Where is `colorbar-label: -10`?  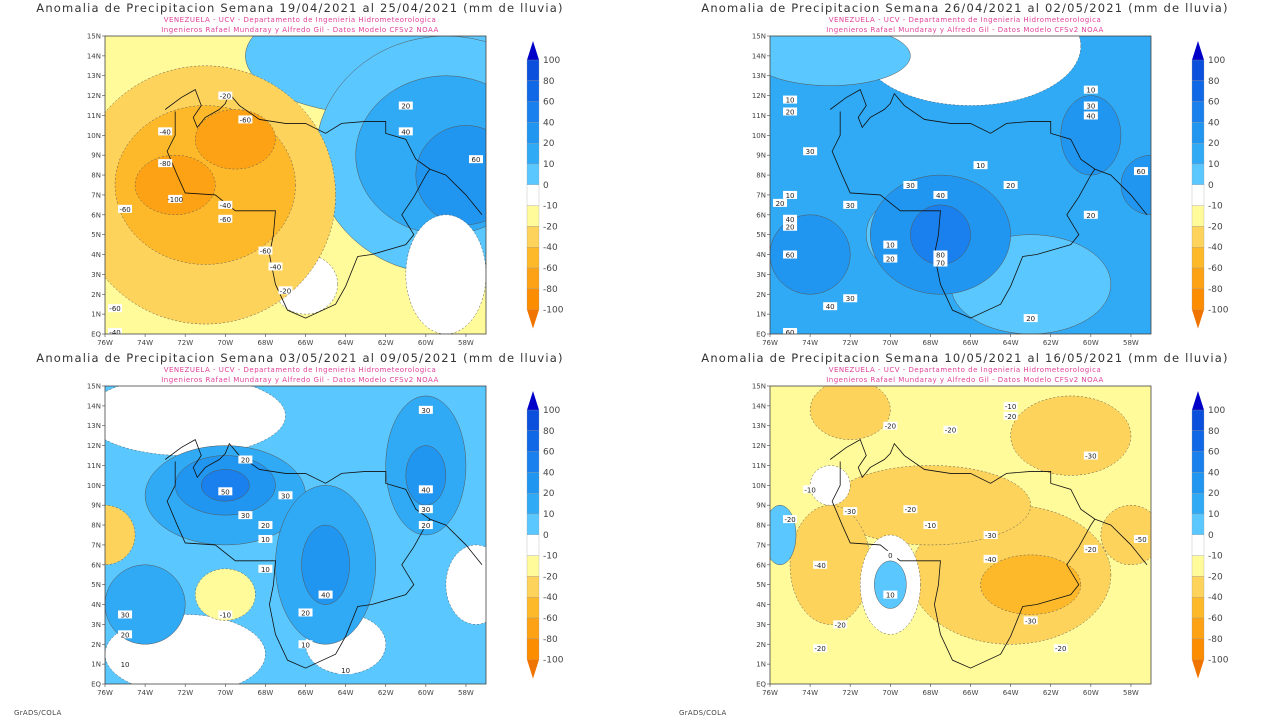 colorbar-label: -10 is located at coordinates (550, 557).